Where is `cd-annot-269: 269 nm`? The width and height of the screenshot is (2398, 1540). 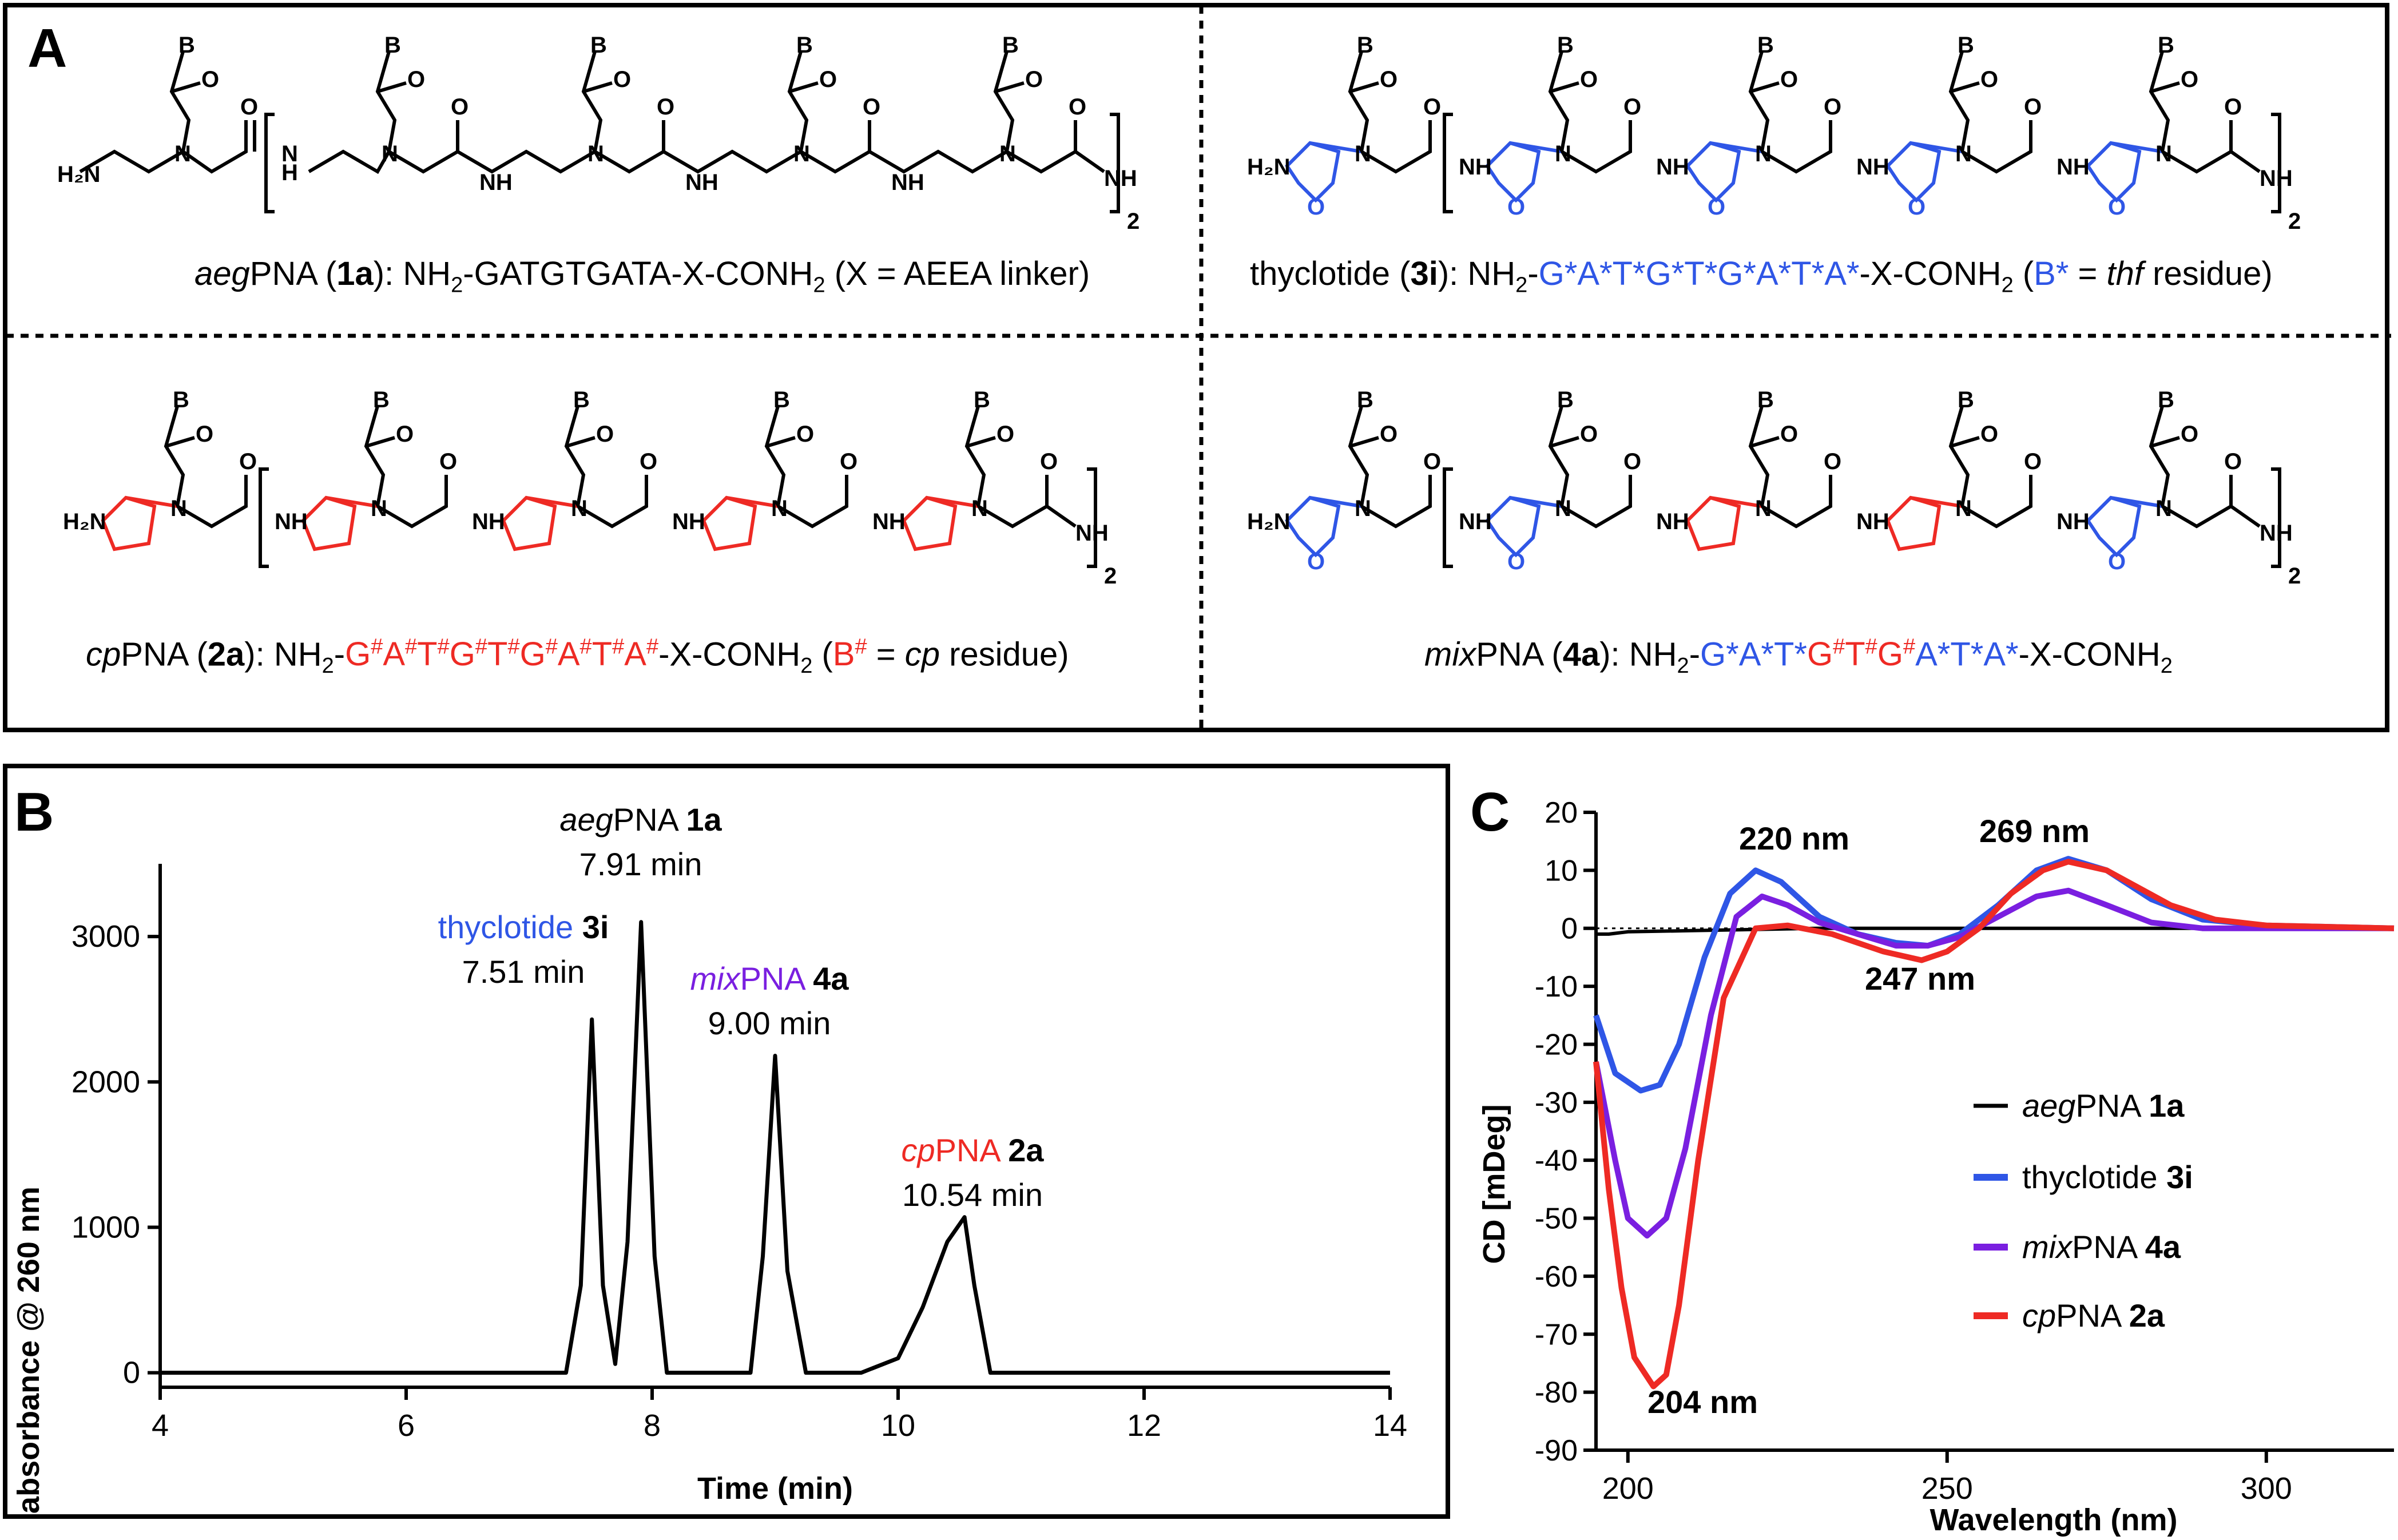 cd-annot-269: 269 nm is located at coordinates (2034, 831).